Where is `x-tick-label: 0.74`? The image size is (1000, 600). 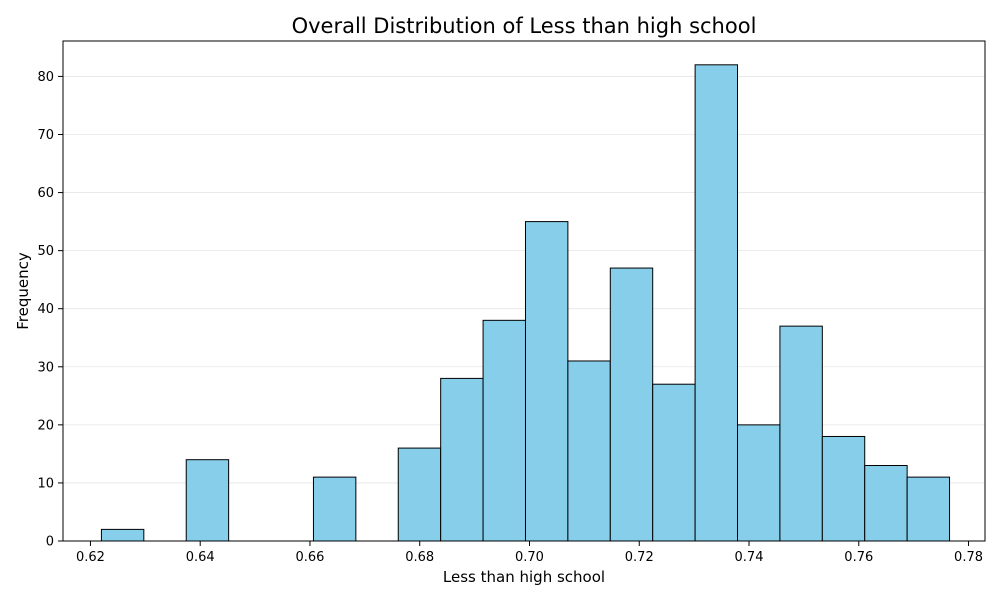
x-tick-label: 0.74 is located at coordinates (749, 557).